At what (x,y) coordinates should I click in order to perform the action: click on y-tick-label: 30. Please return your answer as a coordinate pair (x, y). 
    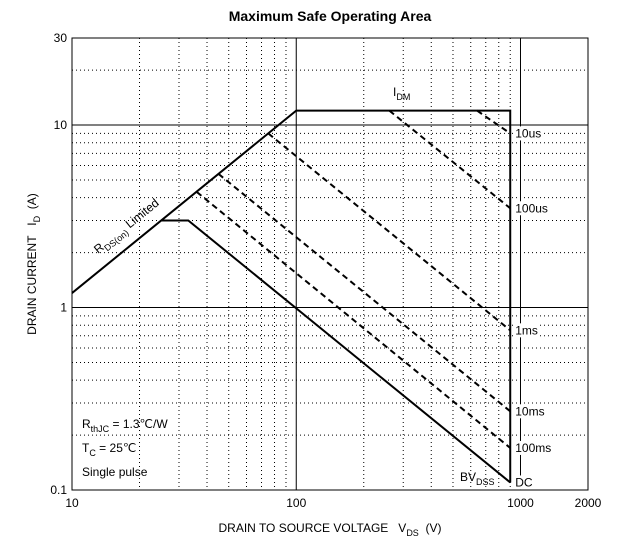
    Looking at the image, I should click on (61, 38).